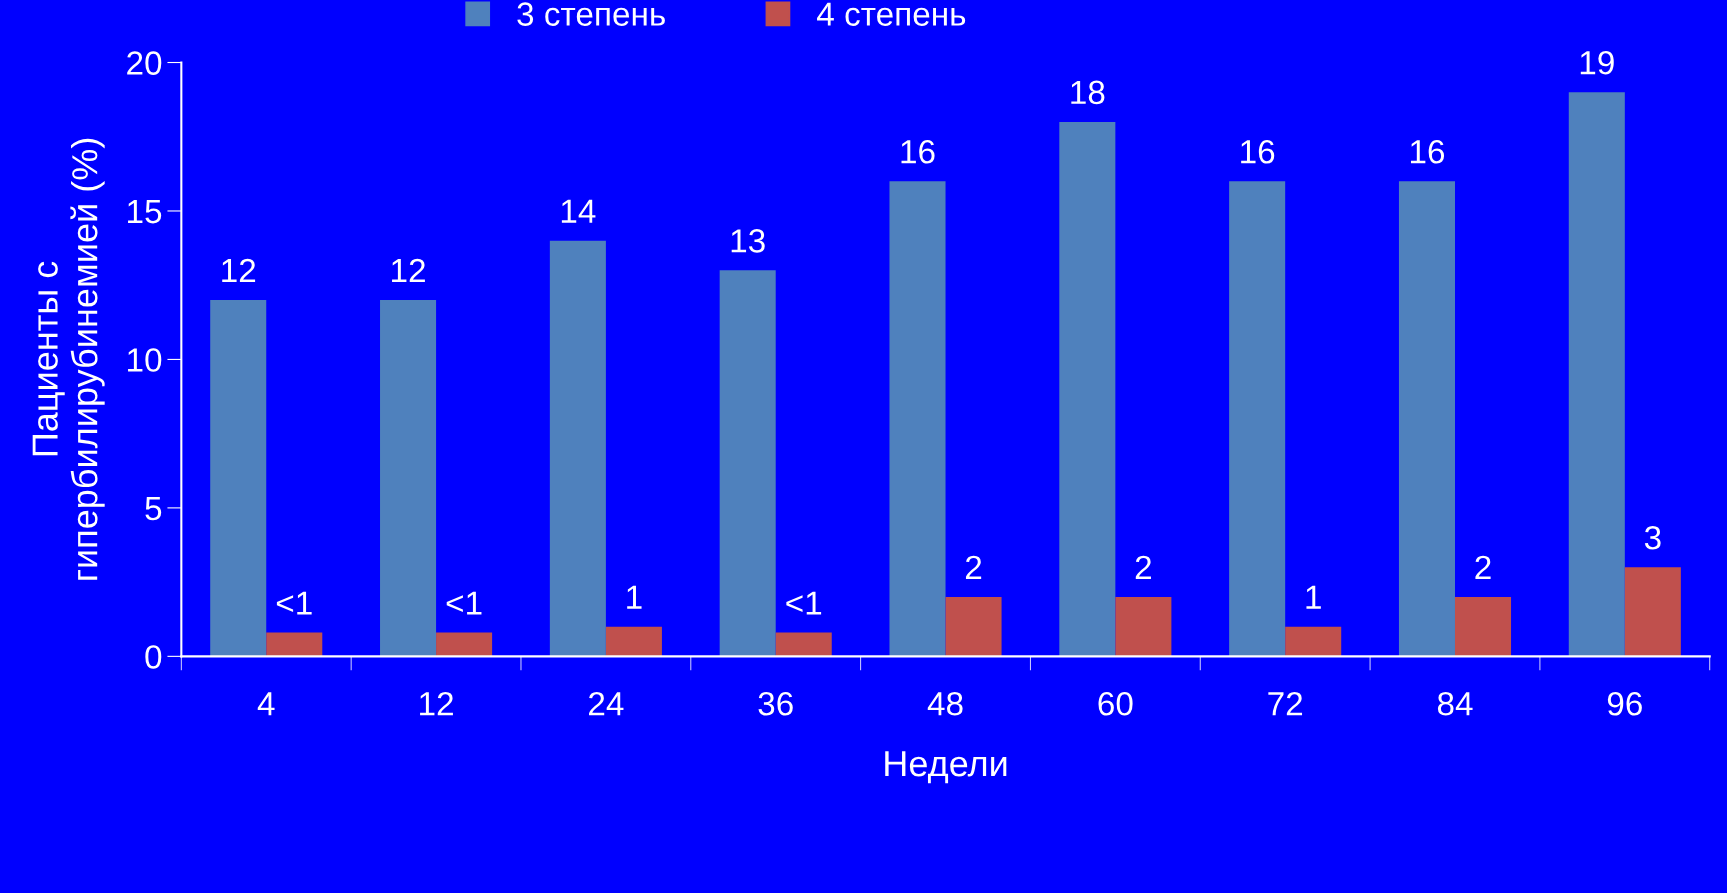 This screenshot has height=893, width=1727. I want to click on x-tick-label: 4, so click(266, 704).